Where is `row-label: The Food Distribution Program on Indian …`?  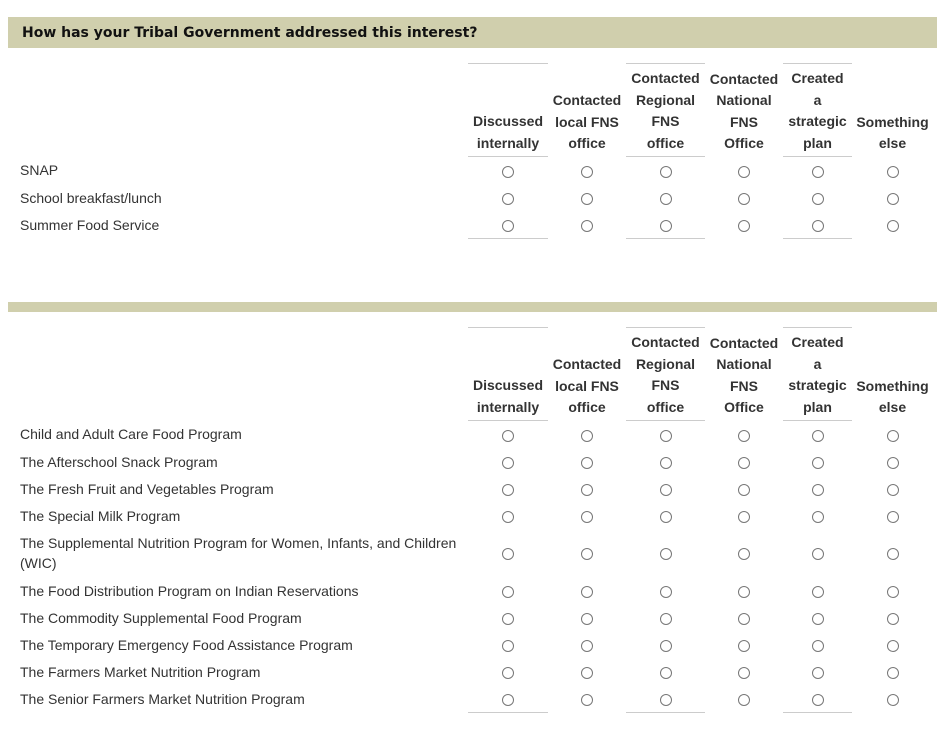
row-label: The Food Distribution Program on Indian … is located at coordinates (189, 590).